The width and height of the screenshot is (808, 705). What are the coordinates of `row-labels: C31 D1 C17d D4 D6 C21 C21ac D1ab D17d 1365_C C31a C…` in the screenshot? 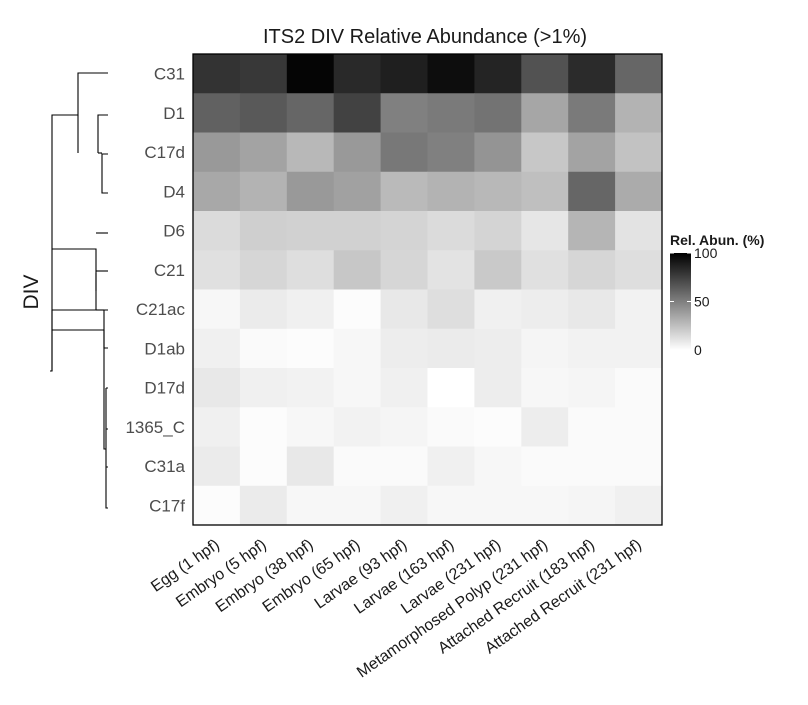 It's located at (155, 290).